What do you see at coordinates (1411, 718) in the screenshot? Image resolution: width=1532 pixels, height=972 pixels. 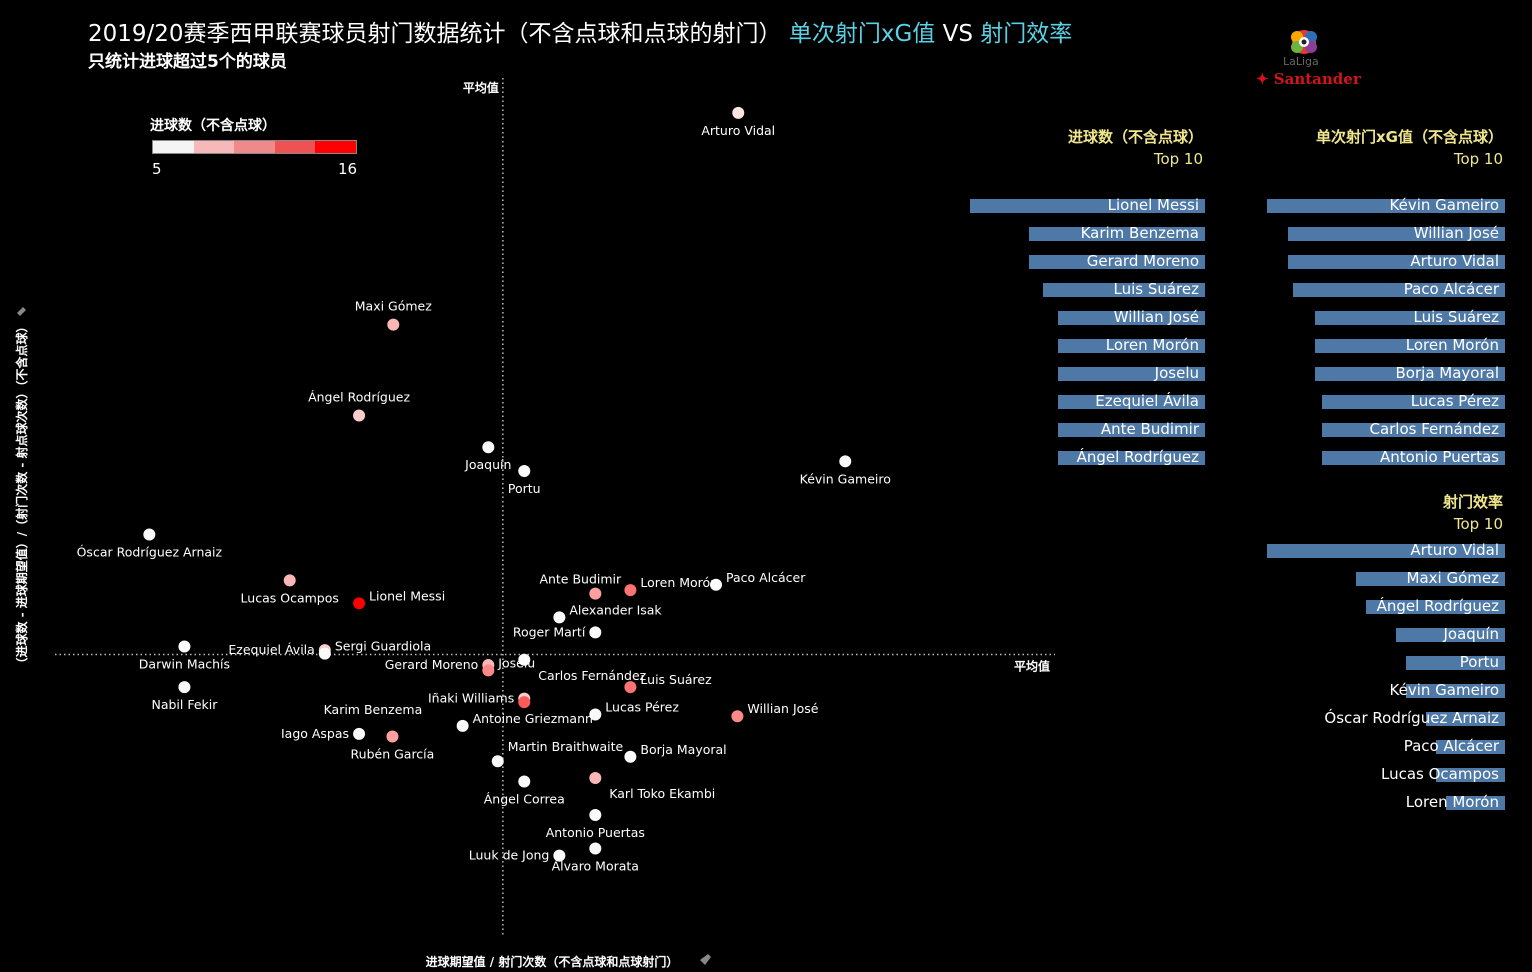 I see `bar-label: Óscar Rodríguez Arnaiz` at bounding box center [1411, 718].